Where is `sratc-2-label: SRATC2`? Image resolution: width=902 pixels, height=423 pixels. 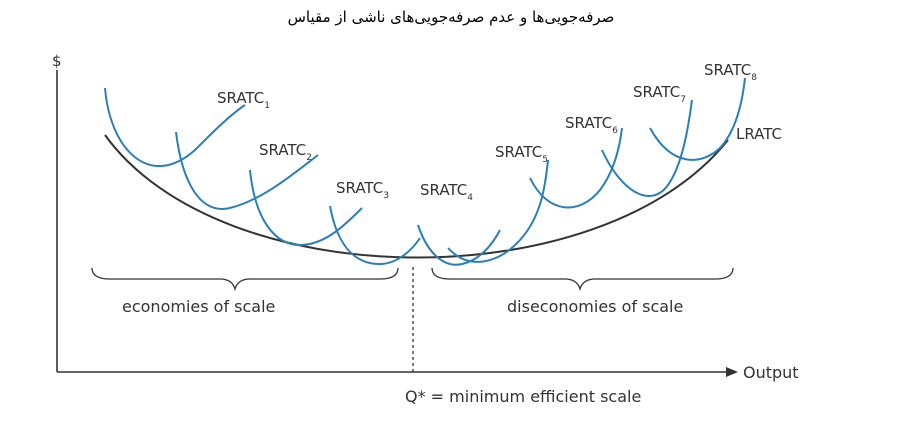 sratc-2-label: SRATC2 is located at coordinates (285, 152).